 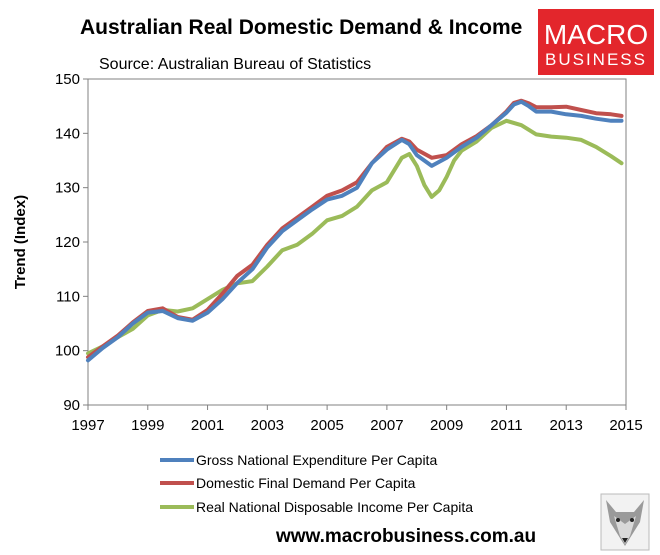 I want to click on y-axis: 90 100 110 120 130 140 150, so click(x=71, y=242).